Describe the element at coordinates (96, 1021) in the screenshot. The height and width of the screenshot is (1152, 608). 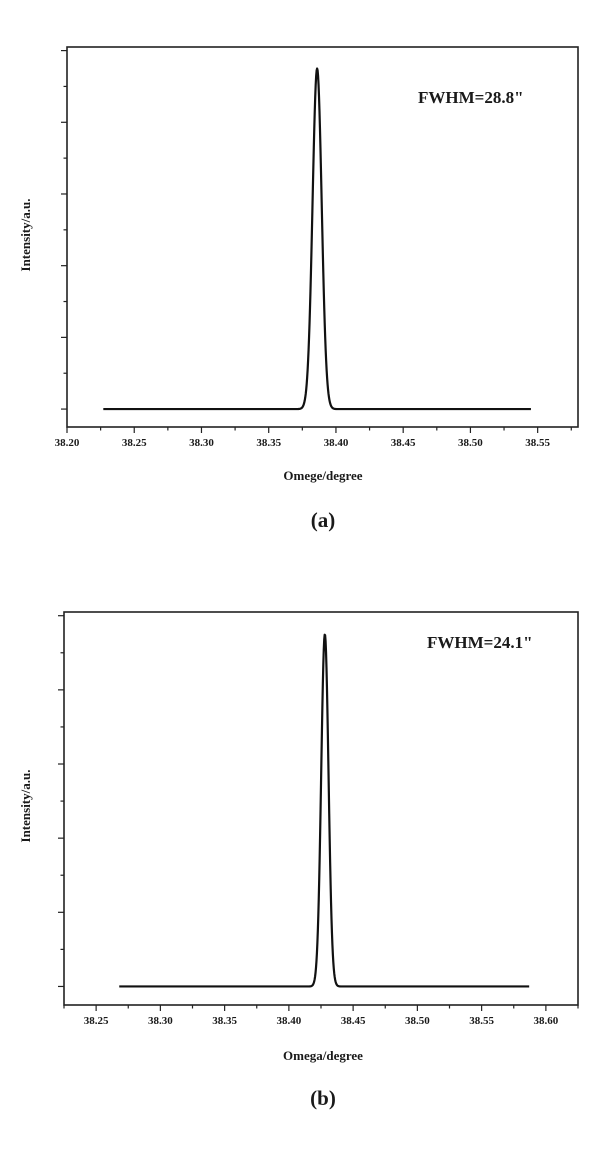
I see `chart-b-x-tick-label: 38.25` at that location.